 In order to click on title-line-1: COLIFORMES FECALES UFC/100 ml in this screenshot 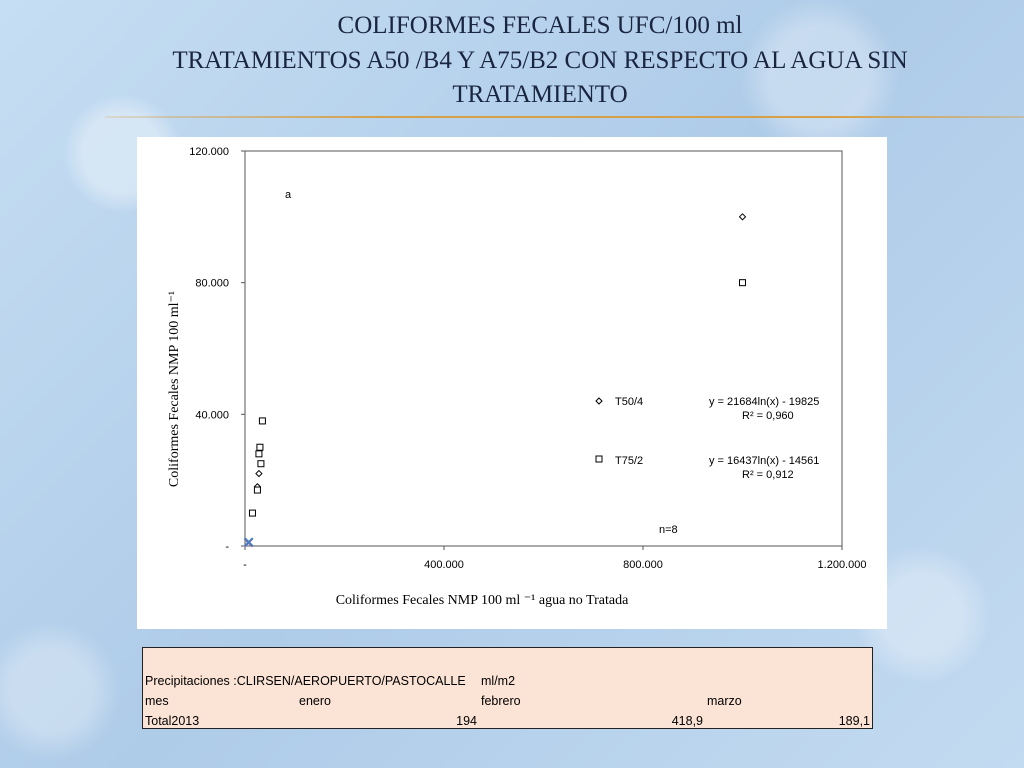, I will do `click(540, 25)`.